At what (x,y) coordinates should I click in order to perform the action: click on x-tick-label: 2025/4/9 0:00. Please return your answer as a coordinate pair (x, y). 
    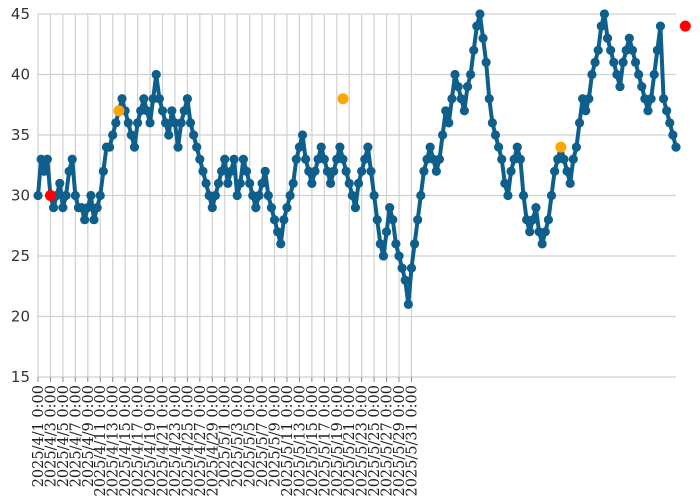
    Looking at the image, I should click on (89, 436).